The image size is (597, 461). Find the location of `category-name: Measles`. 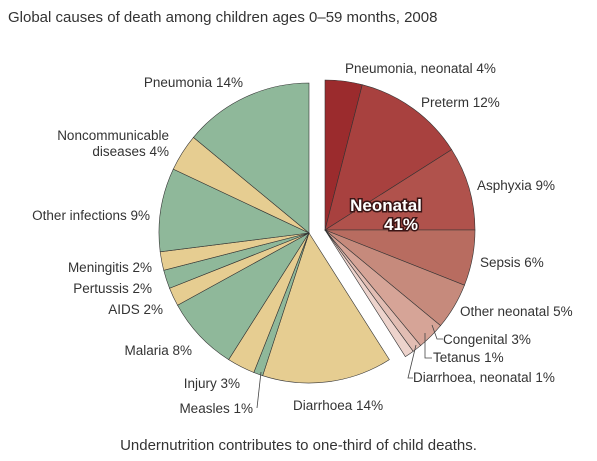

category-name: Measles is located at coordinates (204, 408).